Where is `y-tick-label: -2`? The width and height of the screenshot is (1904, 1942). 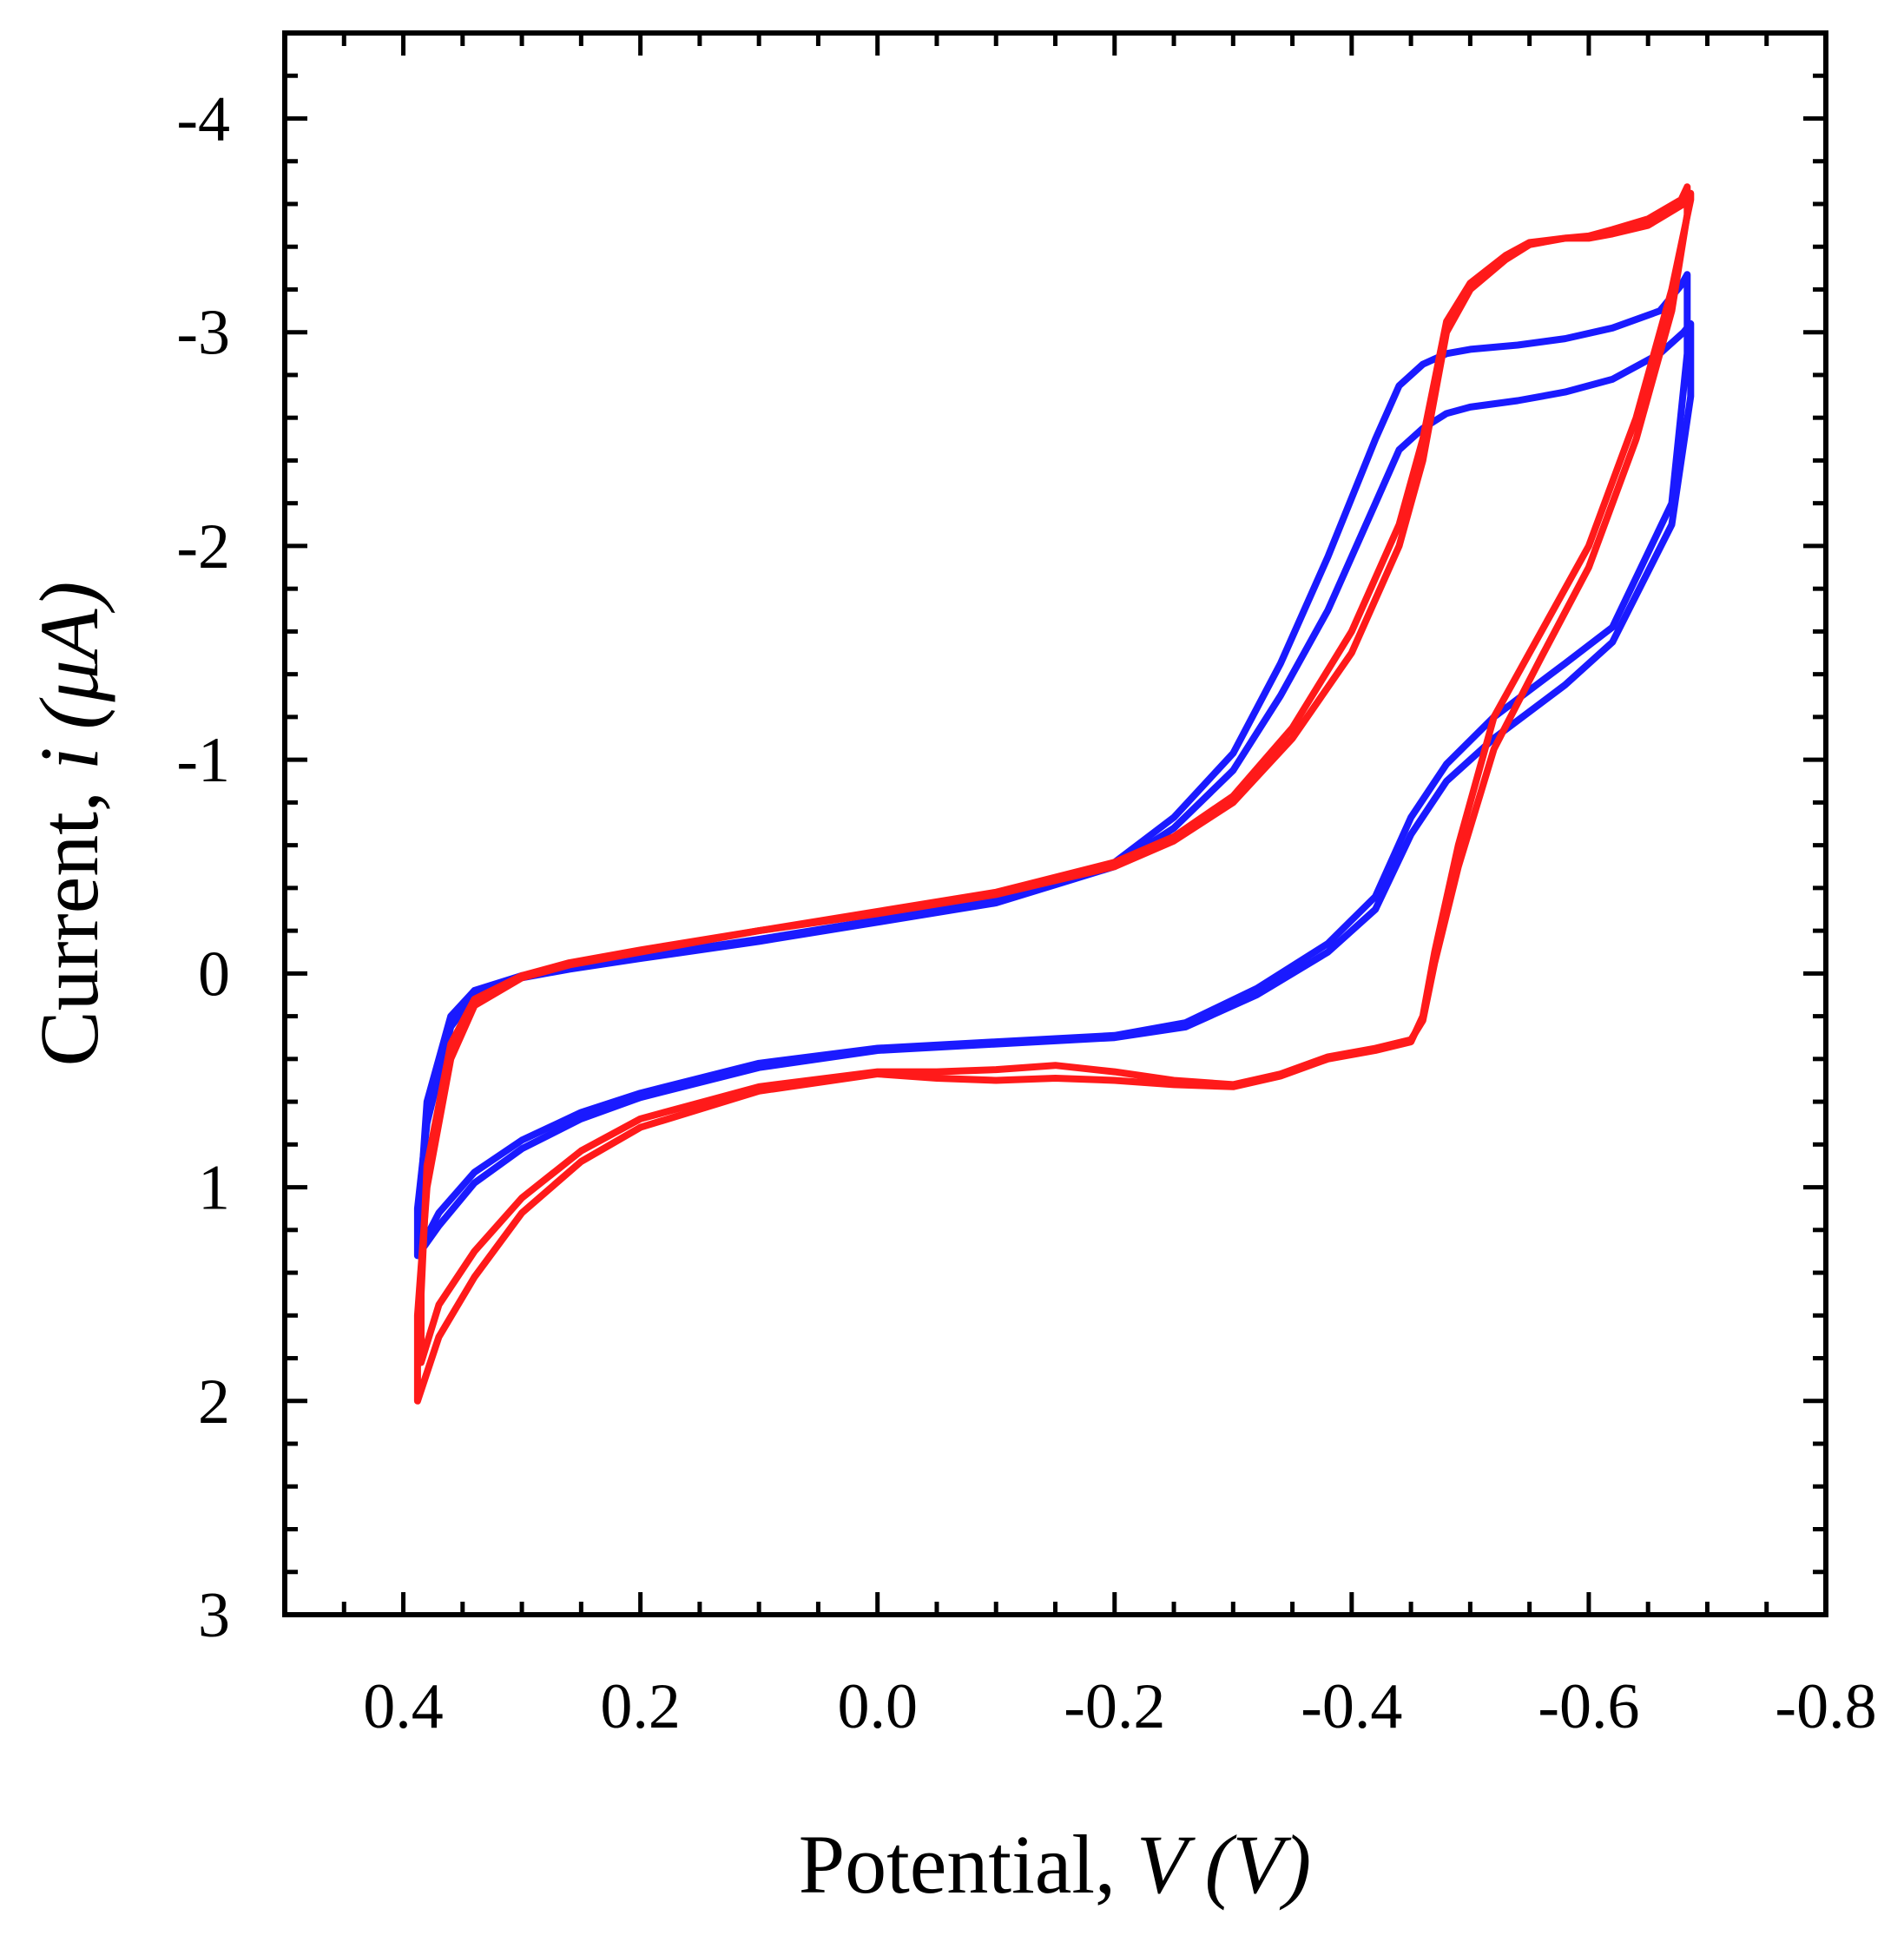 y-tick-label: -2 is located at coordinates (203, 547).